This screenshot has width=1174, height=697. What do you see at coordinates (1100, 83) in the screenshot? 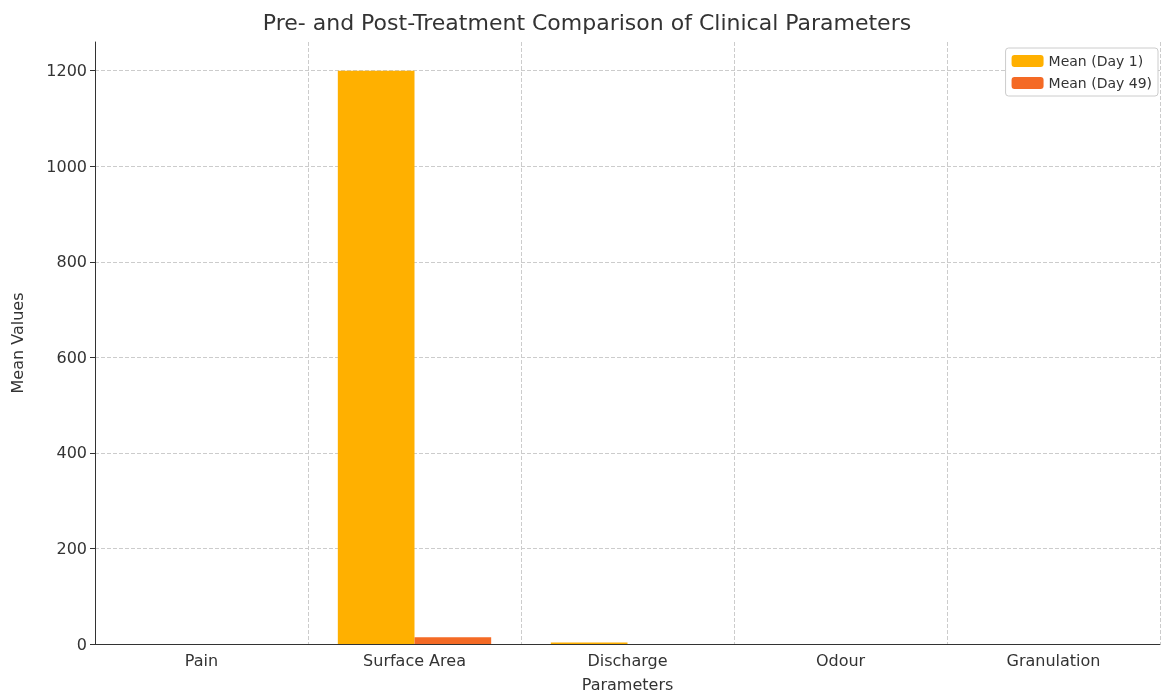
I see `legend-label: Mean (Day 49)` at bounding box center [1100, 83].